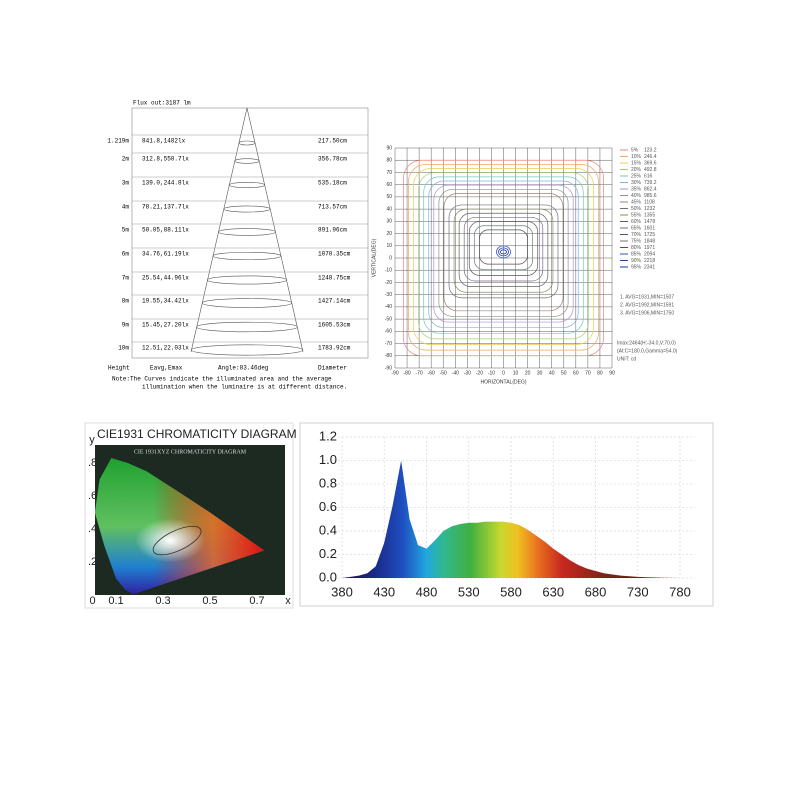  What do you see at coordinates (165, 159) in the screenshot?
I see `illuminance-label: 312.8,550.7lx` at bounding box center [165, 159].